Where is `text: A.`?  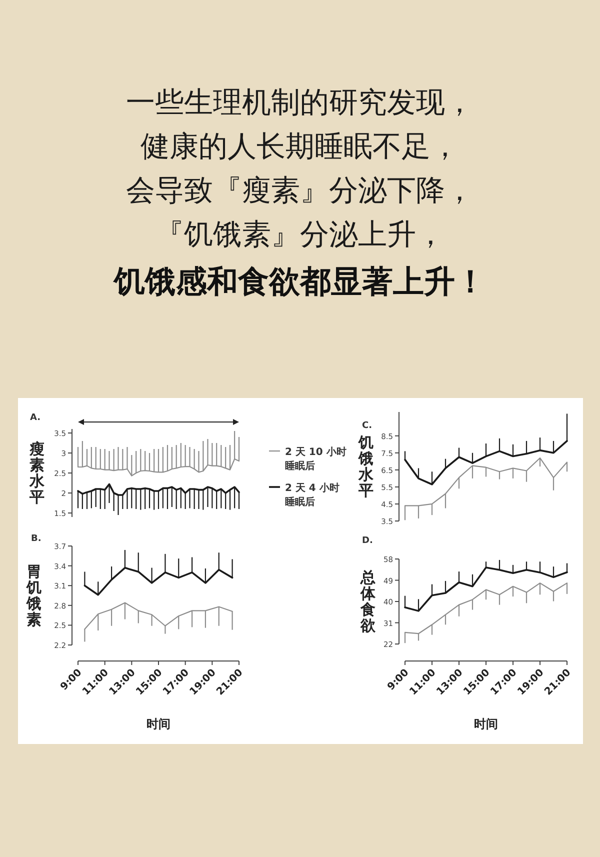 text: A. is located at coordinates (35, 418).